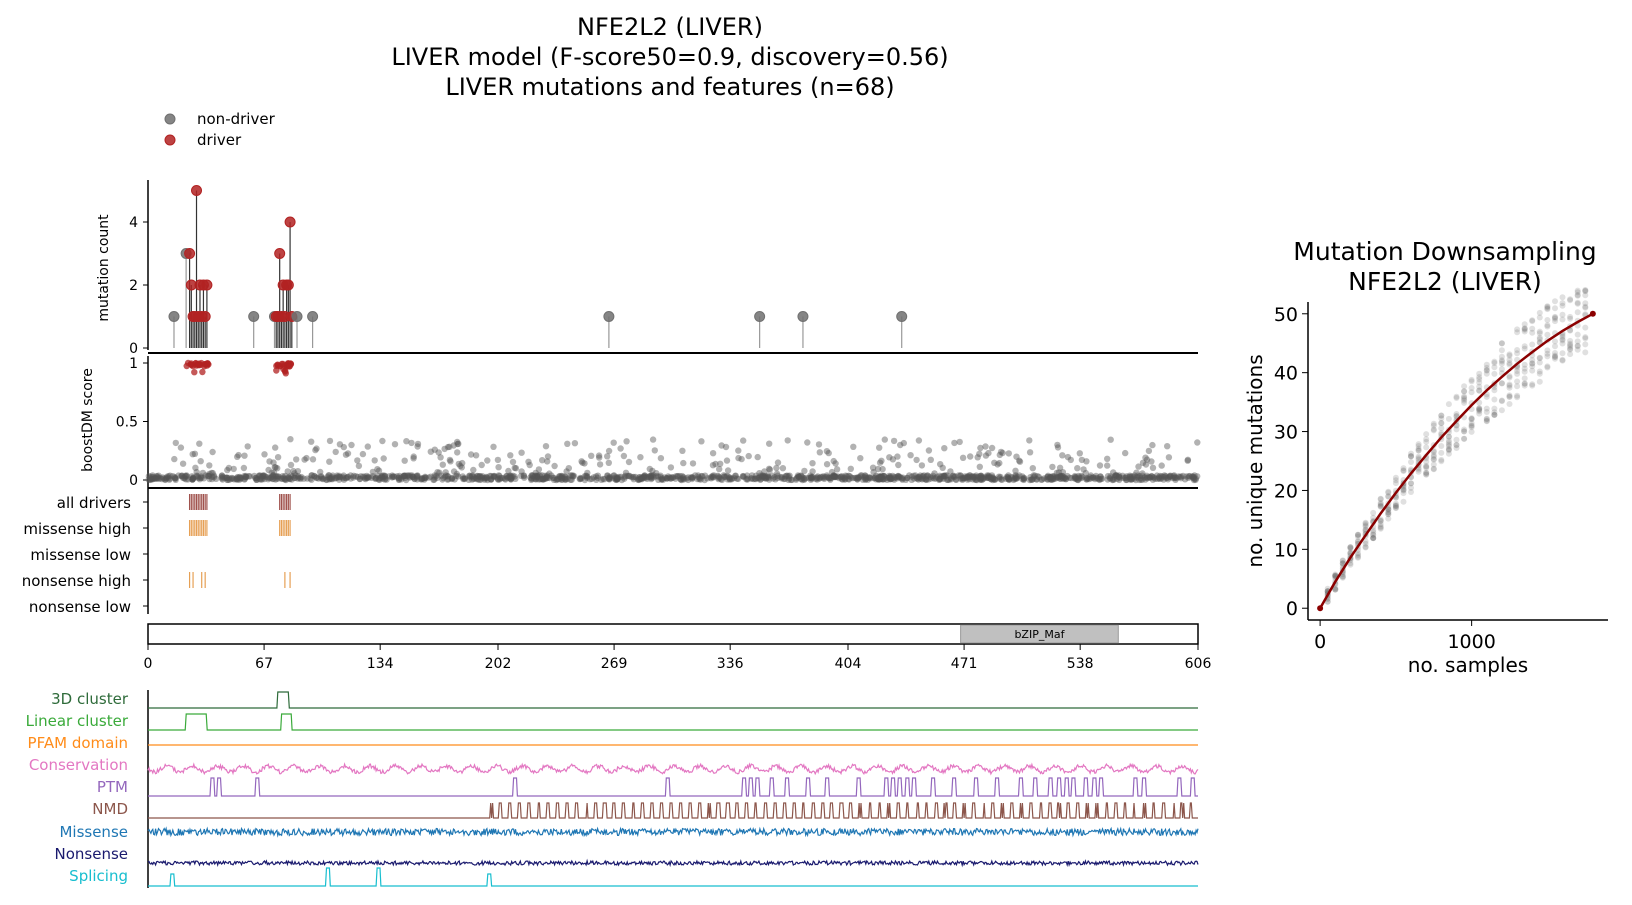 The image size is (1632, 905). I want to click on lollipop-nondriver-point, so click(760, 316).